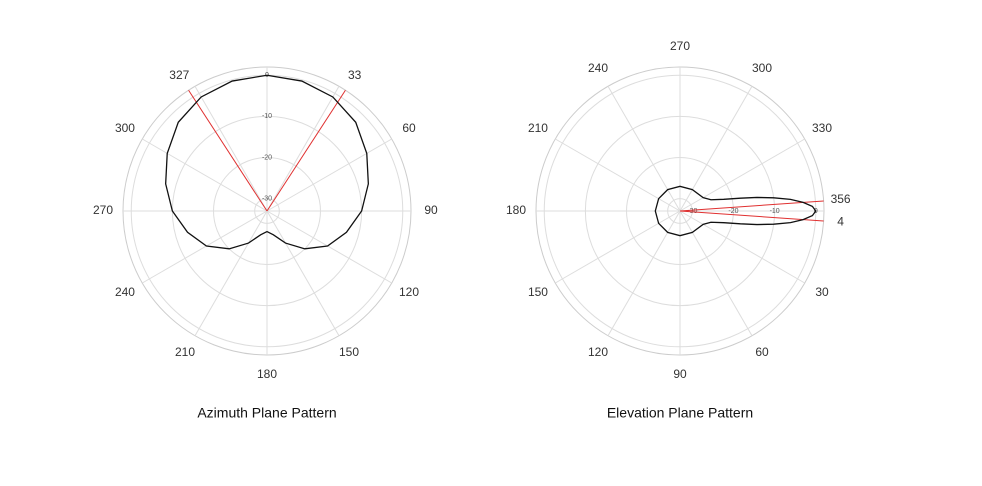  What do you see at coordinates (822, 128) in the screenshot?
I see `theta-tick-label: 330` at bounding box center [822, 128].